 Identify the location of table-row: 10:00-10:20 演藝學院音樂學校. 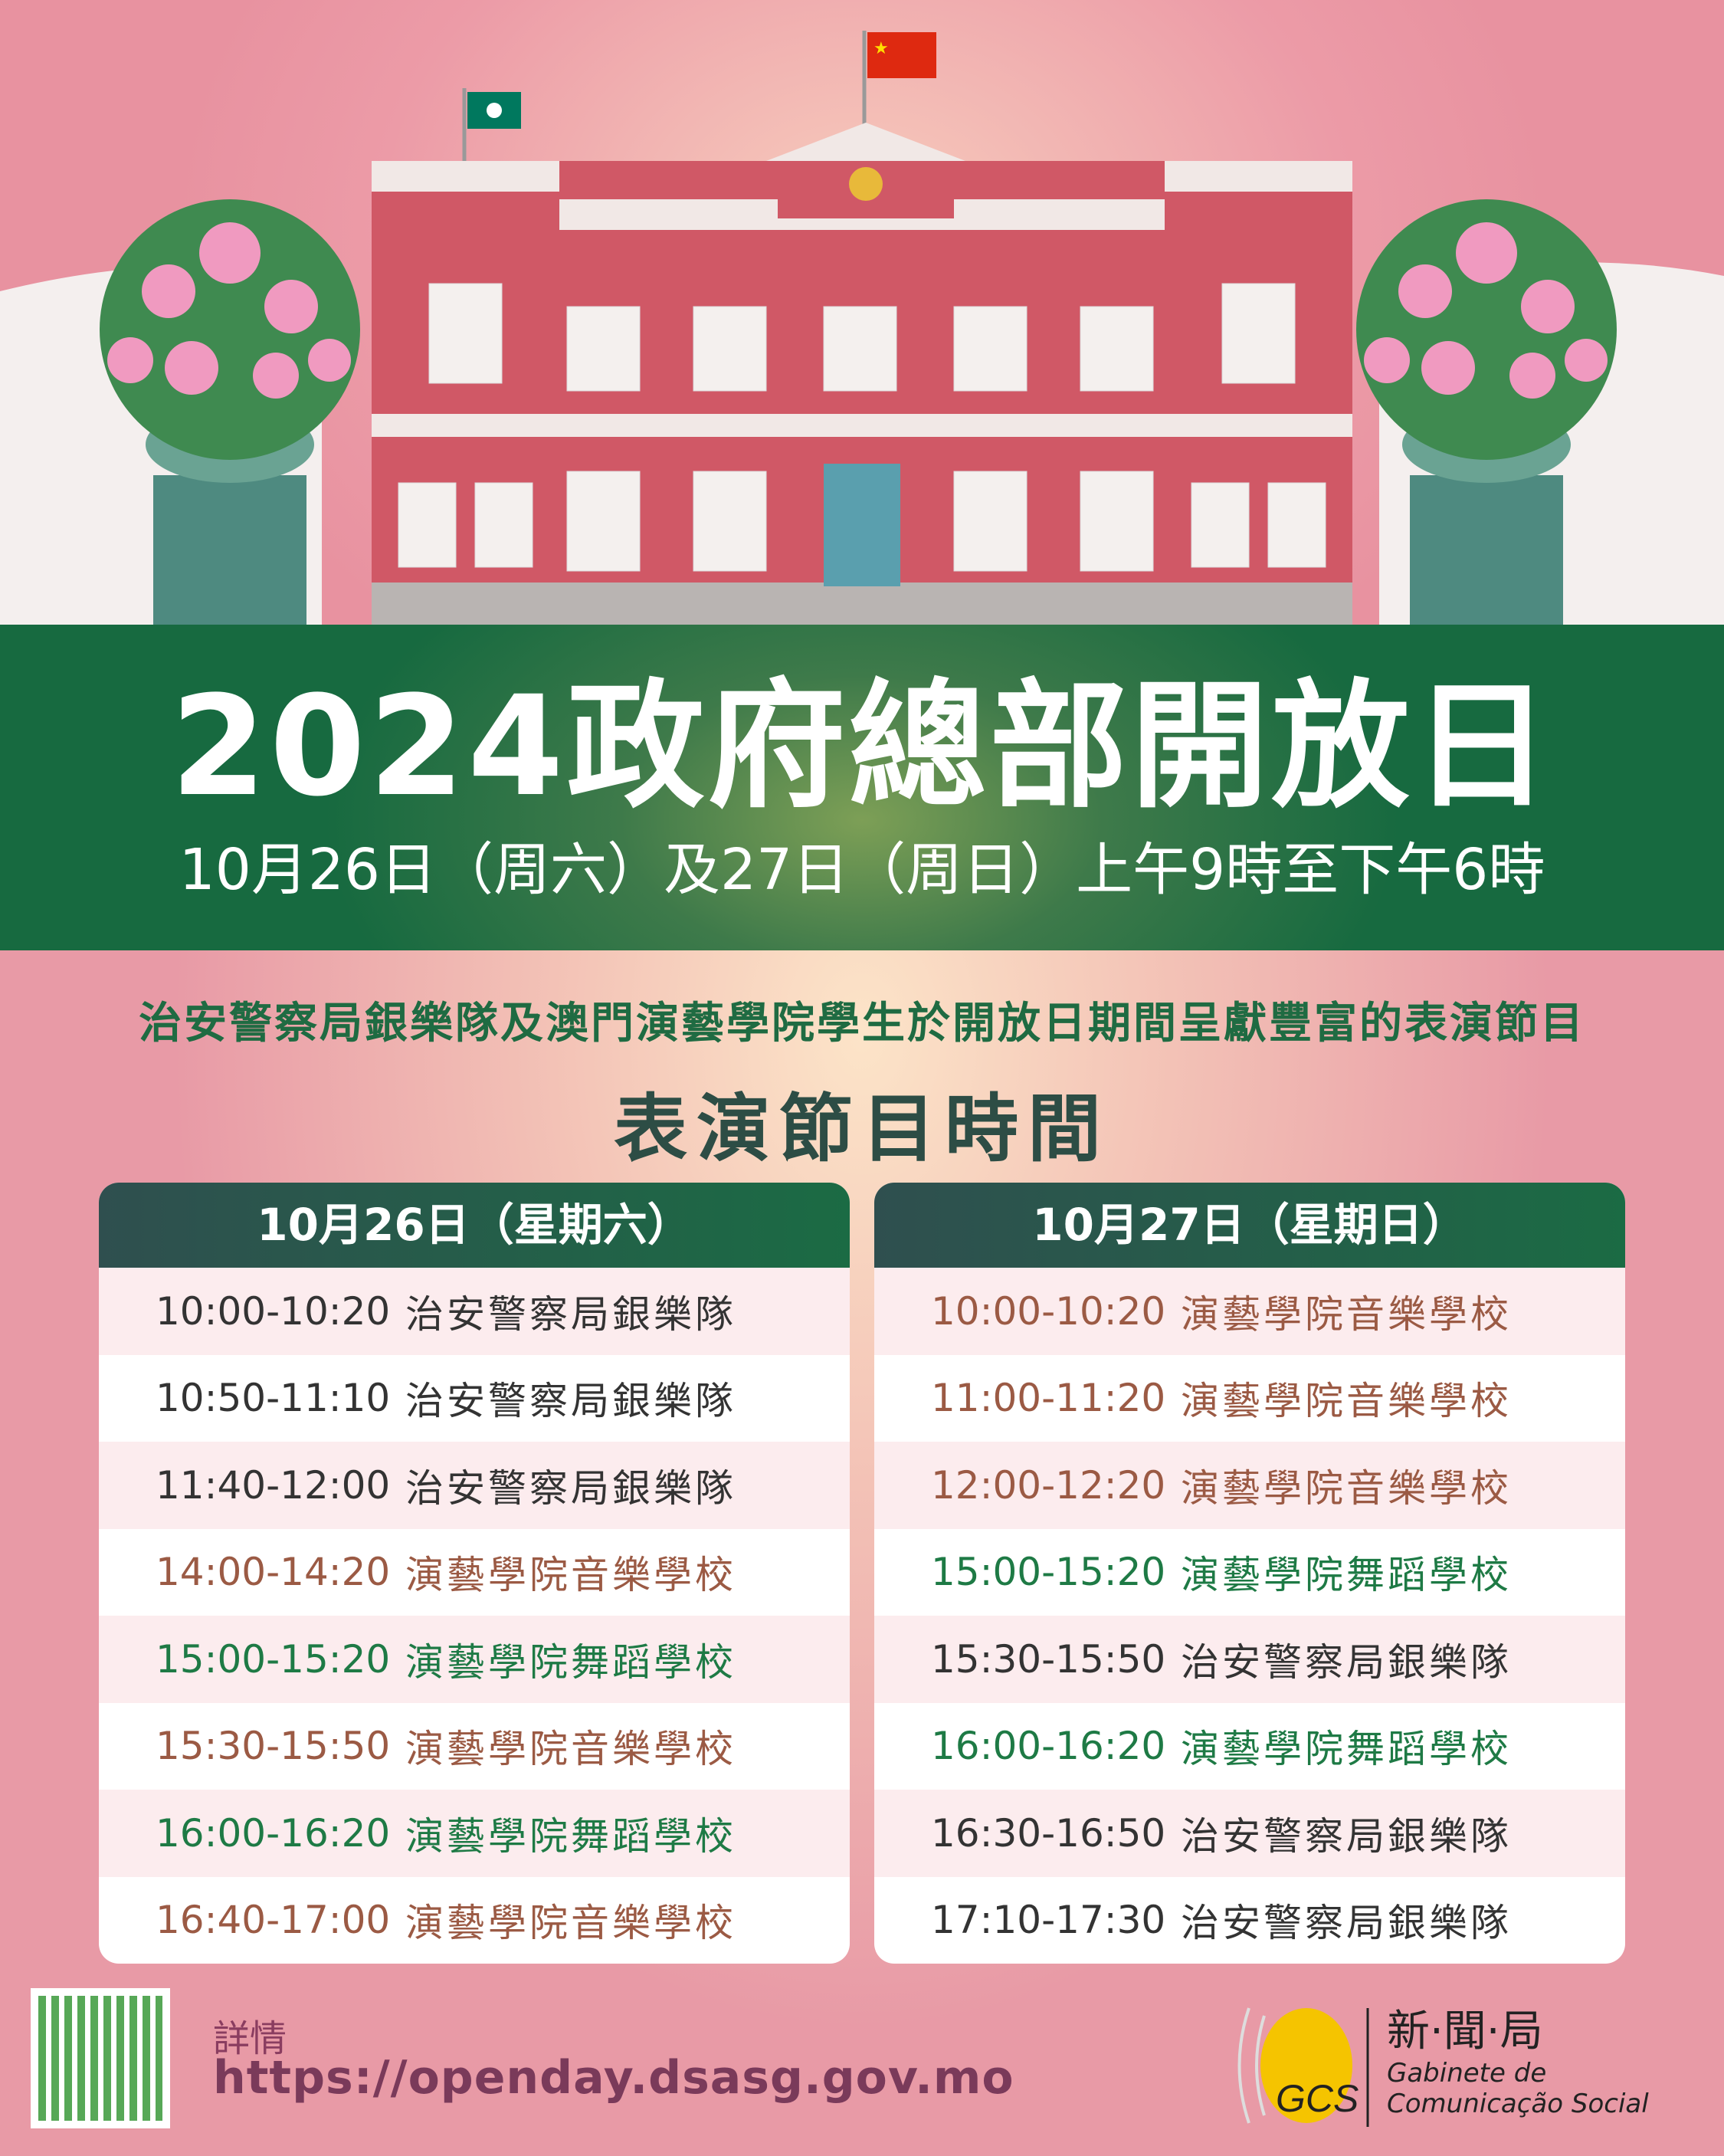
(1249, 1311).